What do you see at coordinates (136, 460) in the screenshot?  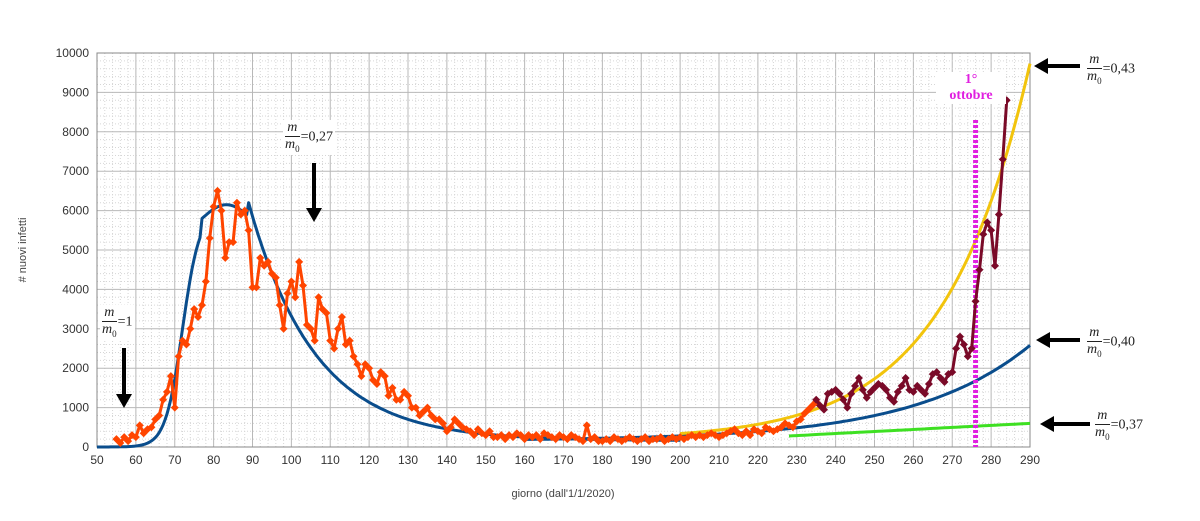 I see `x-tick-label: 60` at bounding box center [136, 460].